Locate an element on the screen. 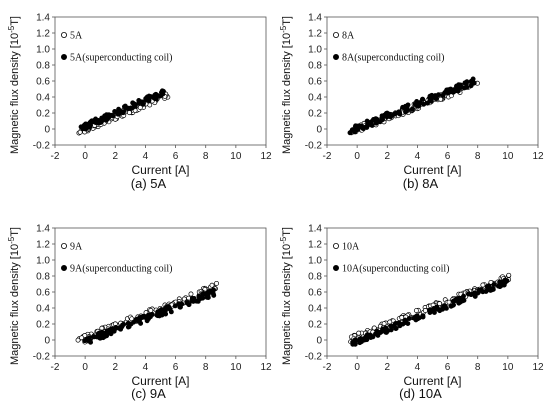 Image resolution: width=550 pixels, height=418 pixels. legend-entry: 9A(superconducting coil) is located at coordinates (121, 269).